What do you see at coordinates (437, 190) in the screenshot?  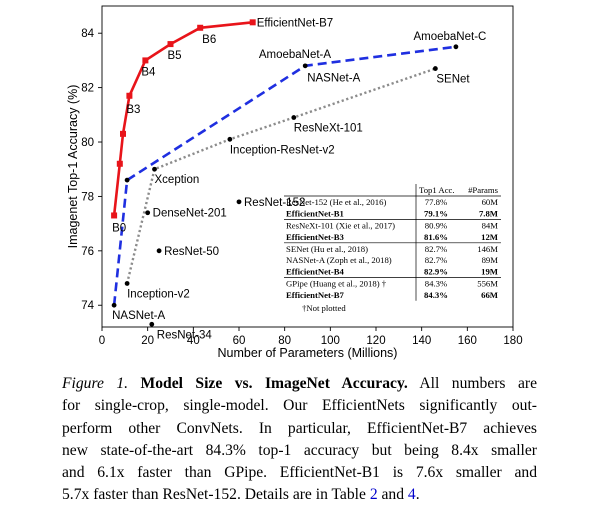 I see `table-header: Top1 Acc.` at bounding box center [437, 190].